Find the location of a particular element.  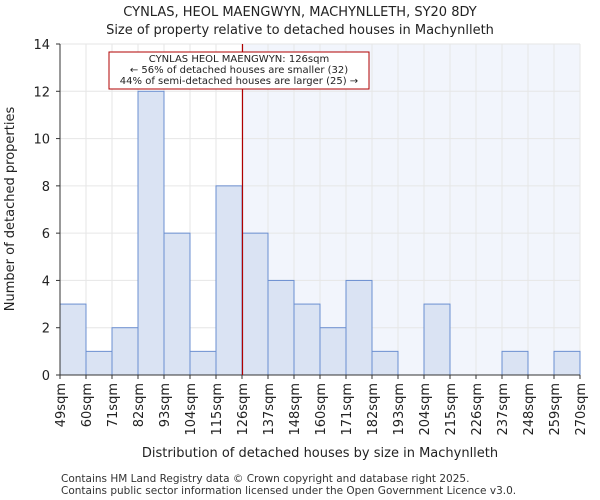

y-tick-label: 10 is located at coordinates (41, 140).